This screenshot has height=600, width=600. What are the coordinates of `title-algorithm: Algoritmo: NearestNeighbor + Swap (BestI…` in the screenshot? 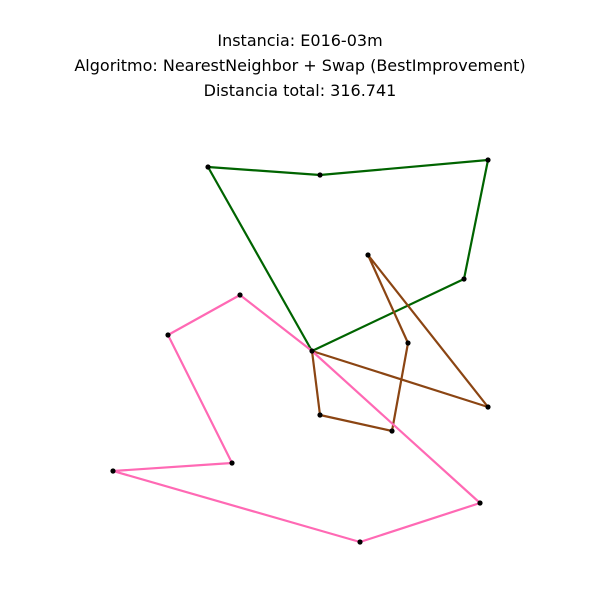 It's located at (300, 65).